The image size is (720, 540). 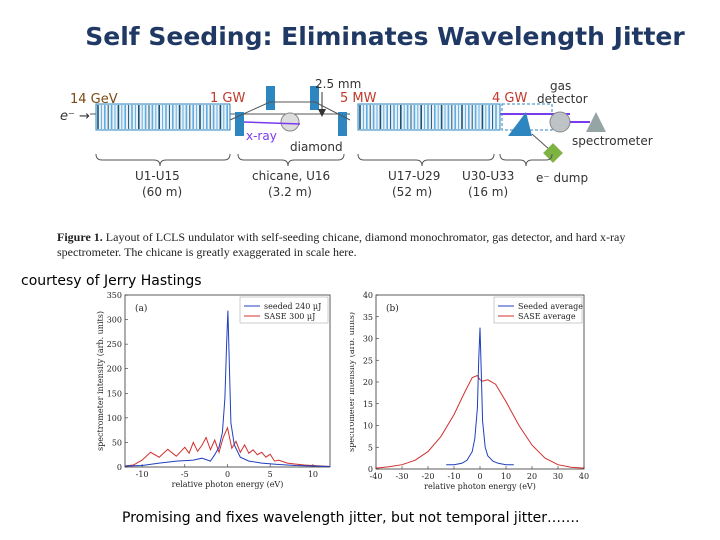 I want to click on bending-magnet, so click(x=520, y=124).